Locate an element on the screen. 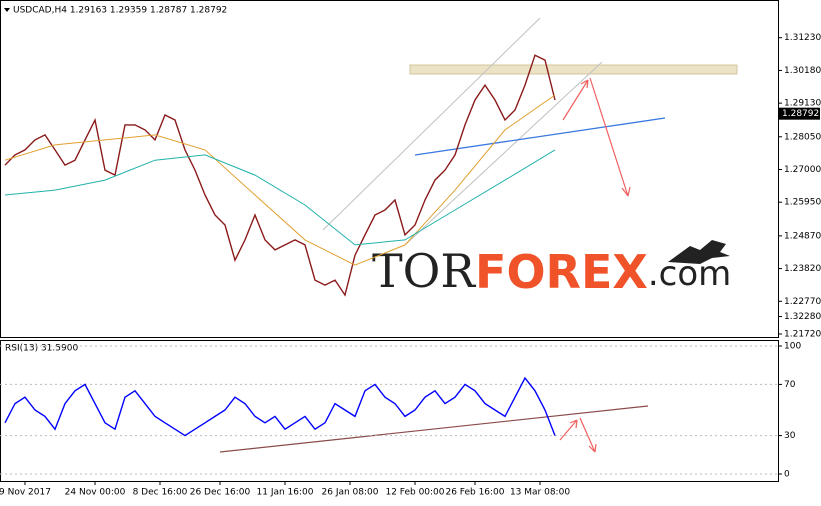  x-tick-label: 13 Mar 08:00 is located at coordinates (540, 493).